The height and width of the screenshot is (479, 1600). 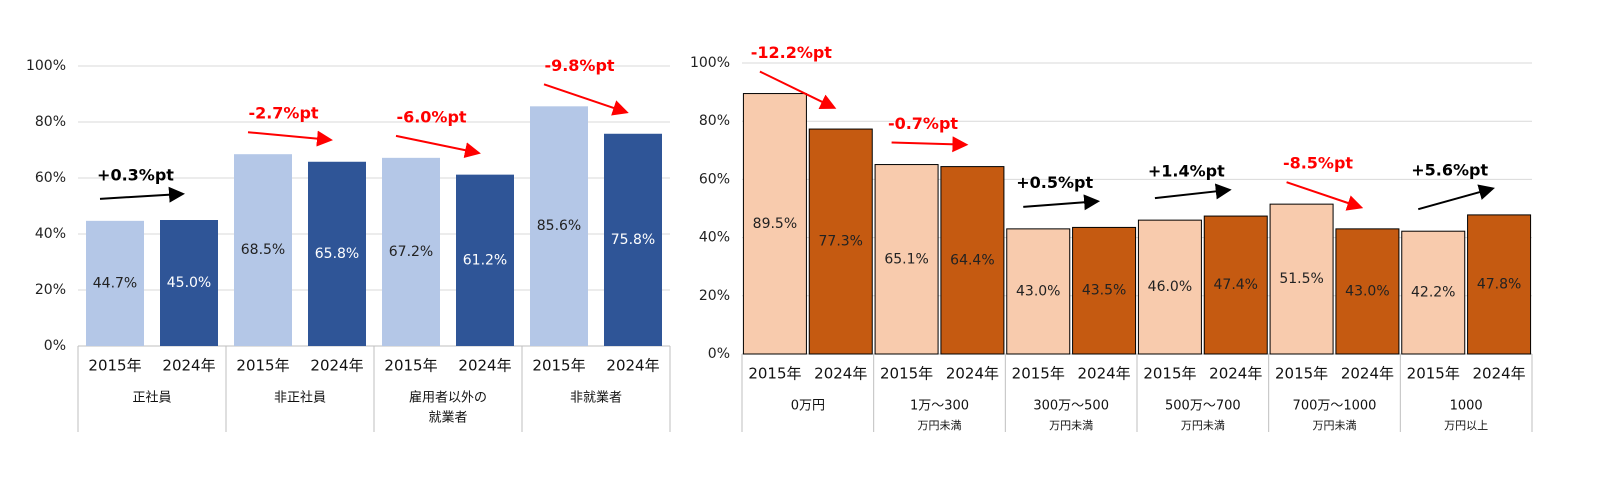 I want to click on value-label: 75.8%, so click(x=633, y=240).